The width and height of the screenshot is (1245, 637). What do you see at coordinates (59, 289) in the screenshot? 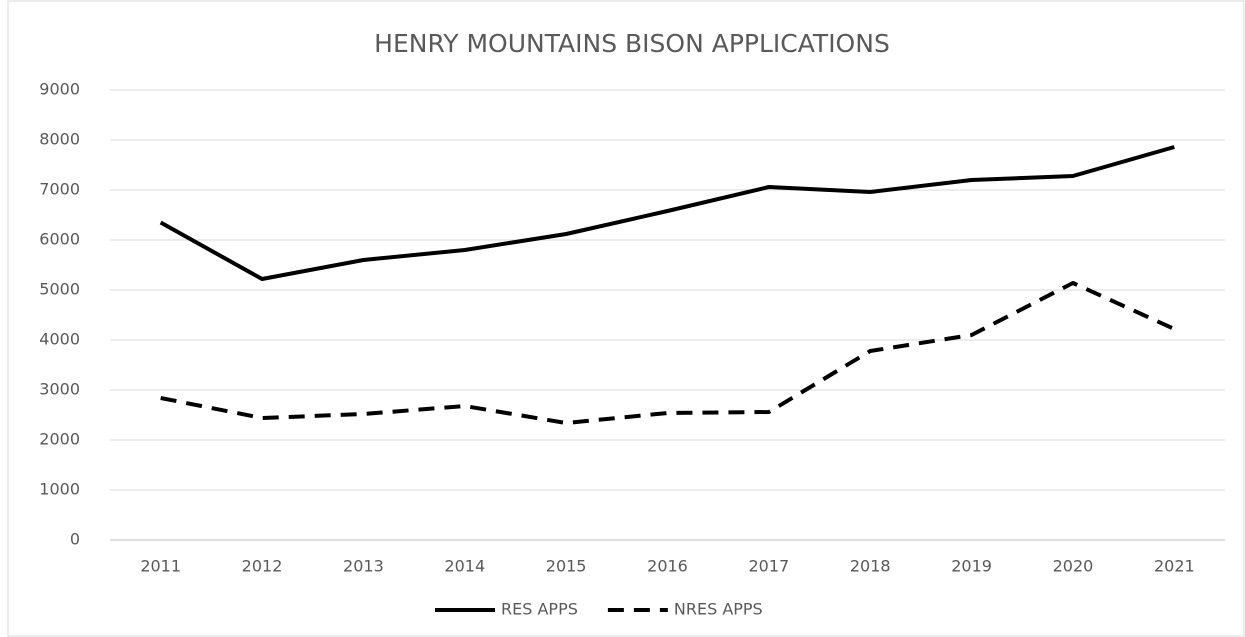
I see `y-tick-label: 5000` at bounding box center [59, 289].